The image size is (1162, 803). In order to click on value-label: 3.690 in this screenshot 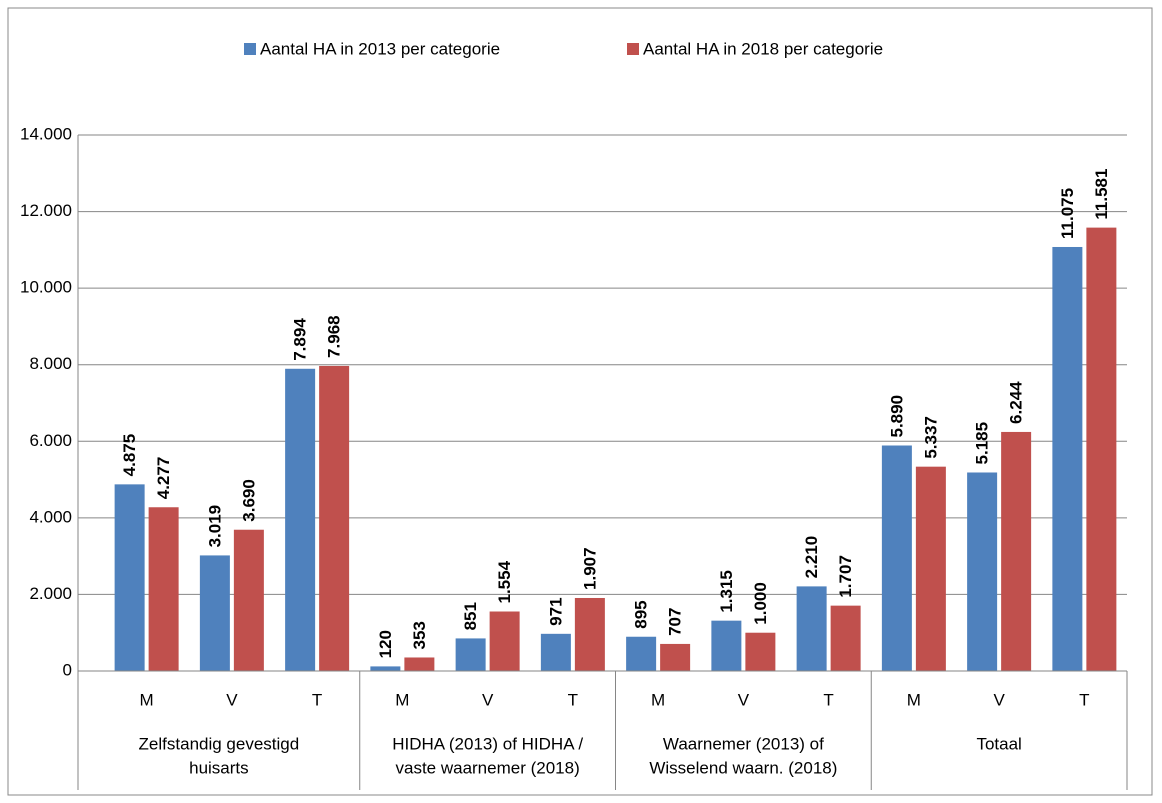, I will do `click(248, 500)`.